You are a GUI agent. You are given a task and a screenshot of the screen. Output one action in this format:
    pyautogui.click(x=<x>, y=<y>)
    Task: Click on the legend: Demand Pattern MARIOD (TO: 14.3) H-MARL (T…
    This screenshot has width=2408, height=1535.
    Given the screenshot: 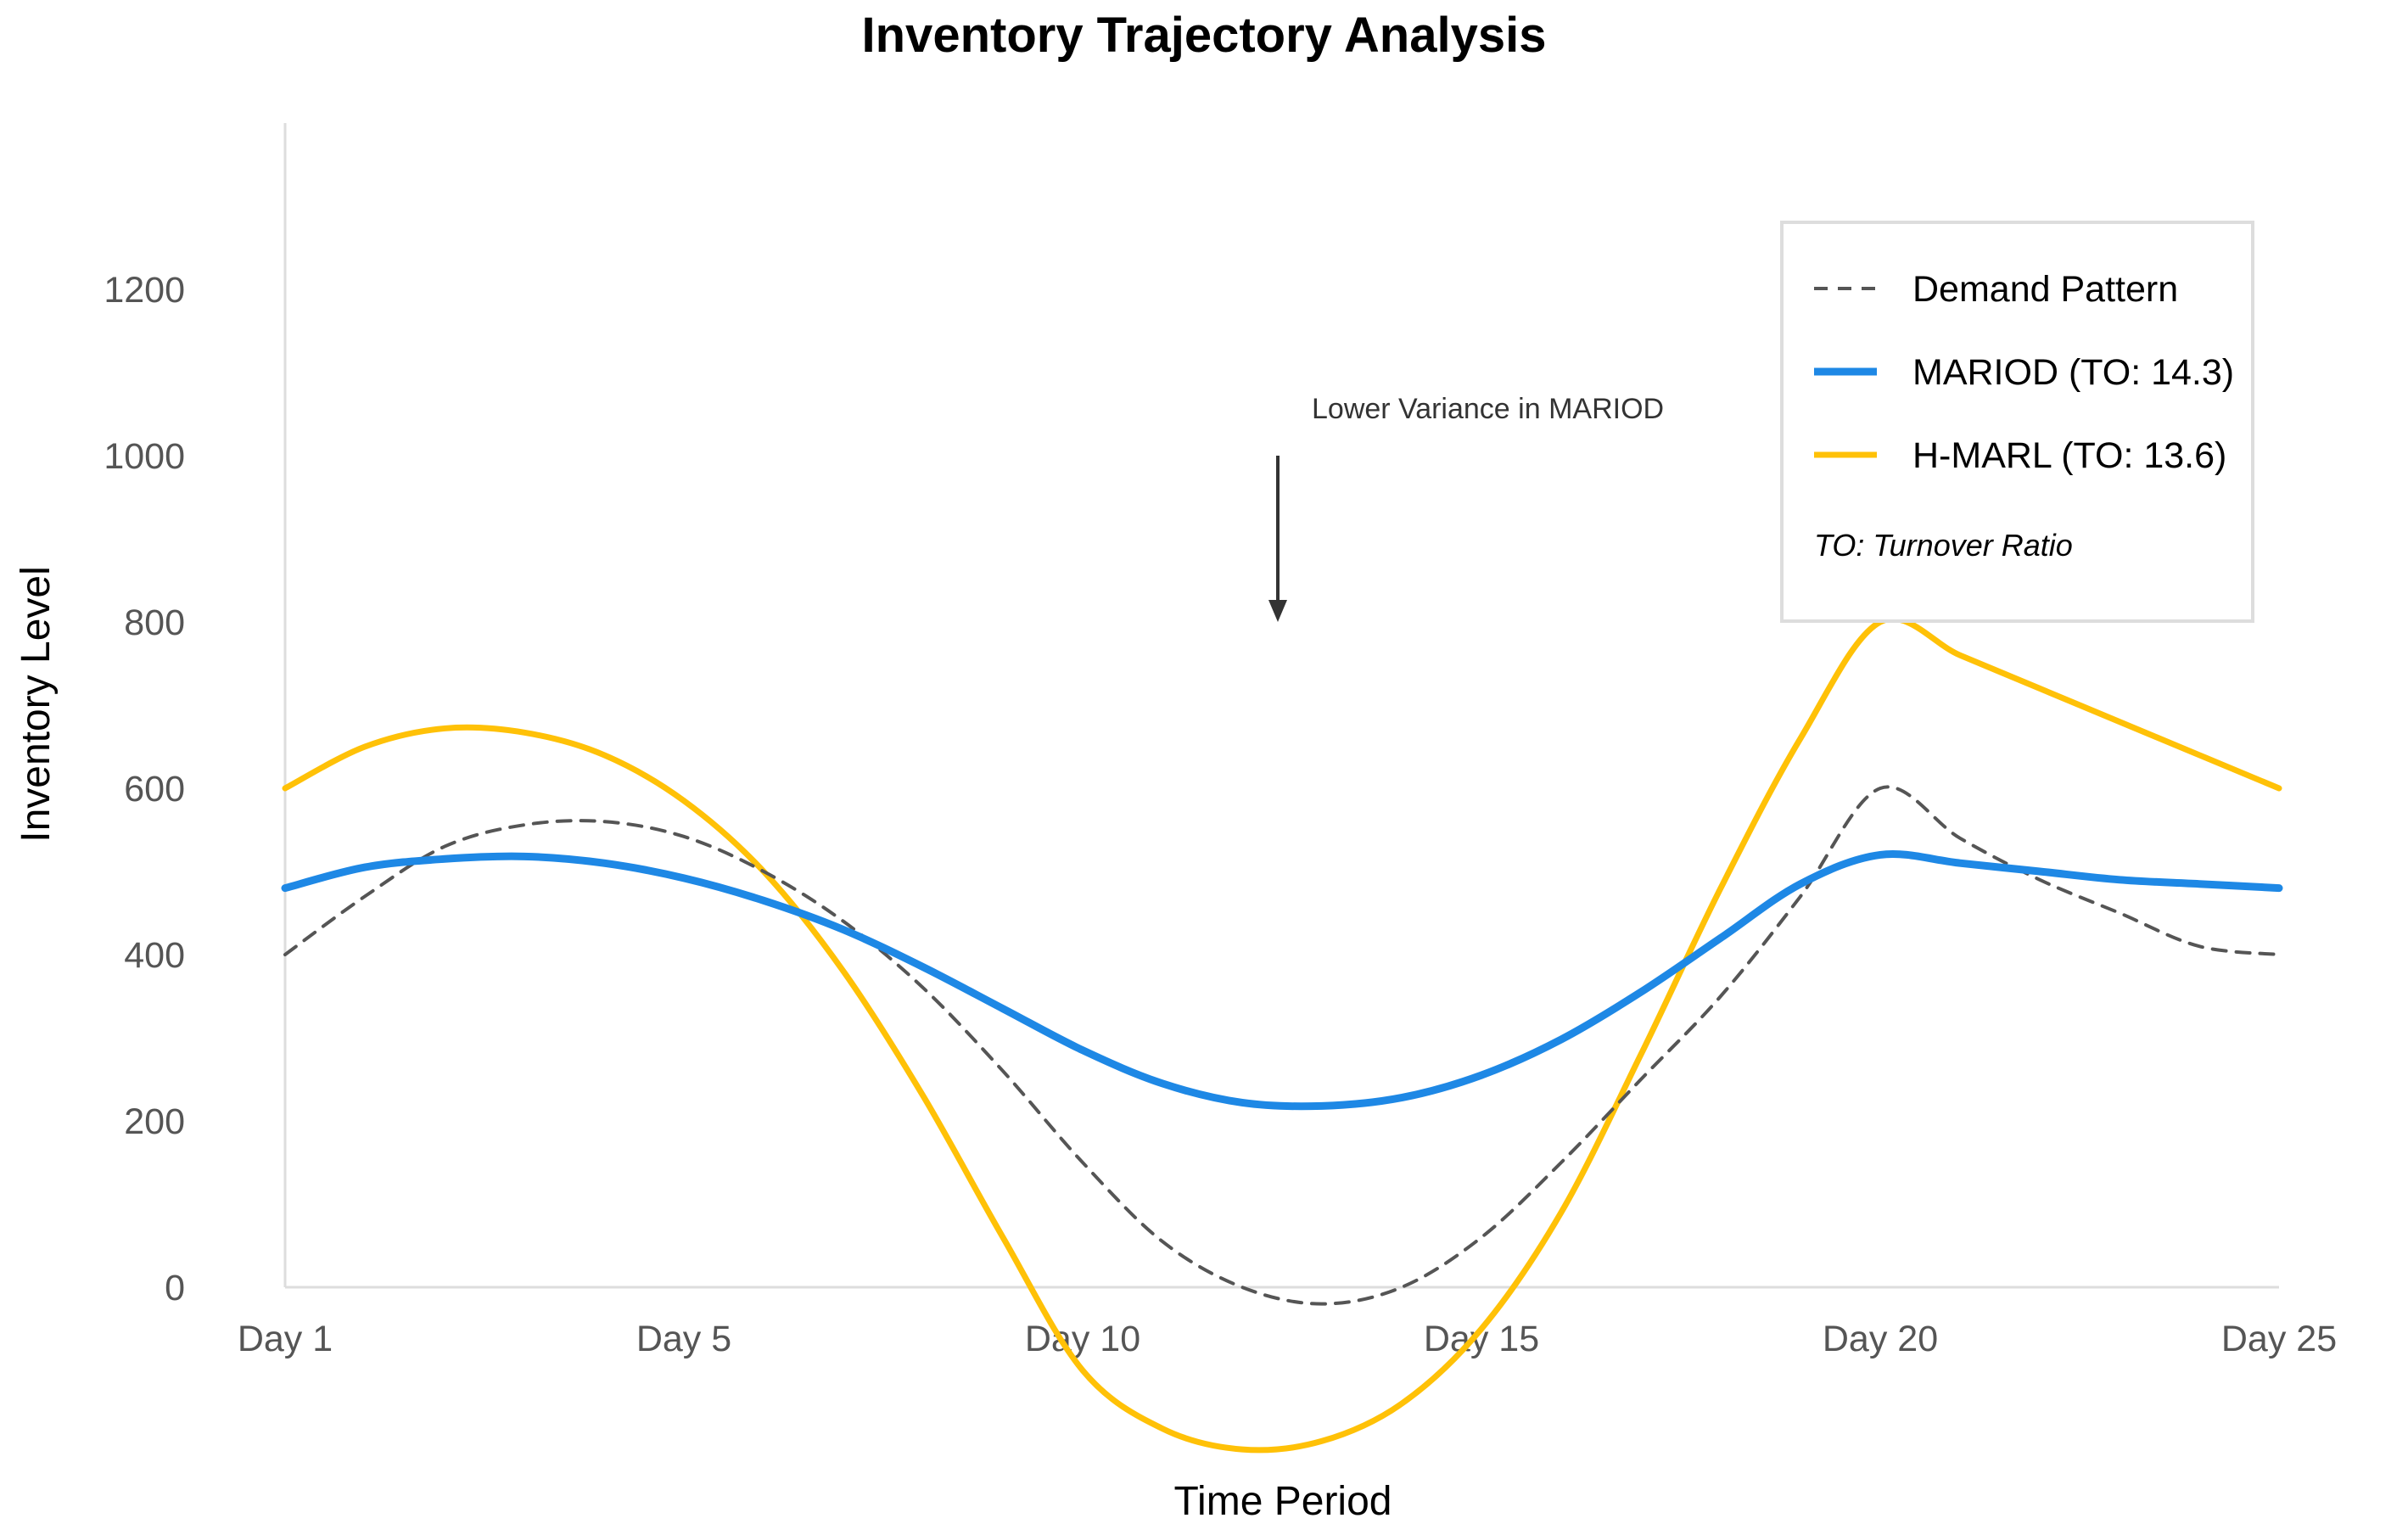 What is the action you would take?
    pyautogui.click(x=2017, y=422)
    